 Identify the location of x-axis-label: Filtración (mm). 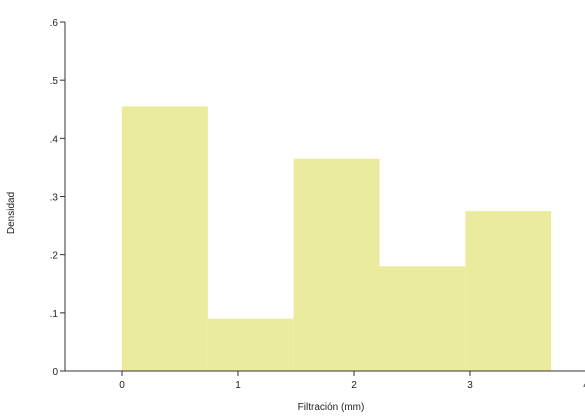
(331, 407).